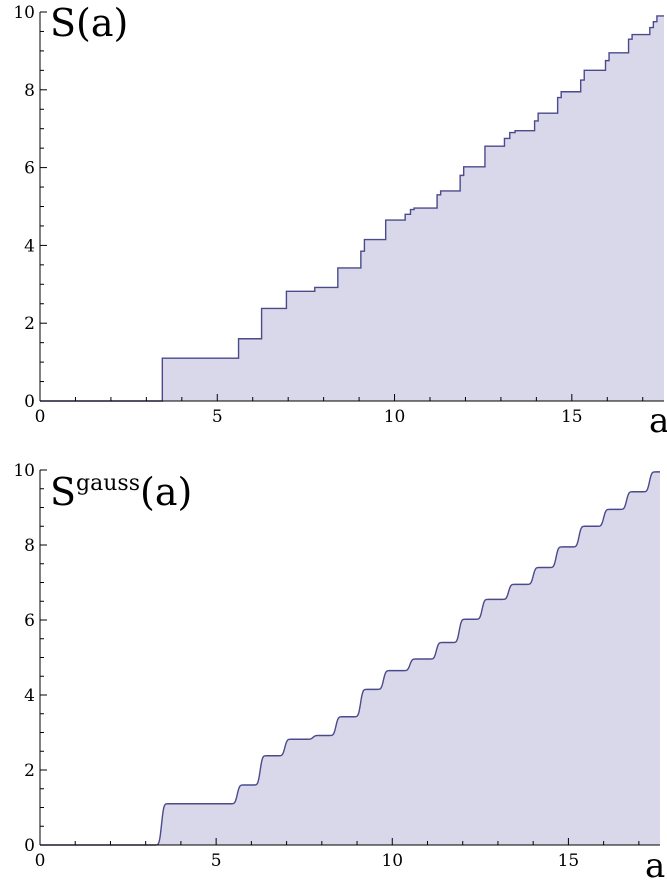  I want to click on y-axis-title: Sgauss(a), so click(121, 492).